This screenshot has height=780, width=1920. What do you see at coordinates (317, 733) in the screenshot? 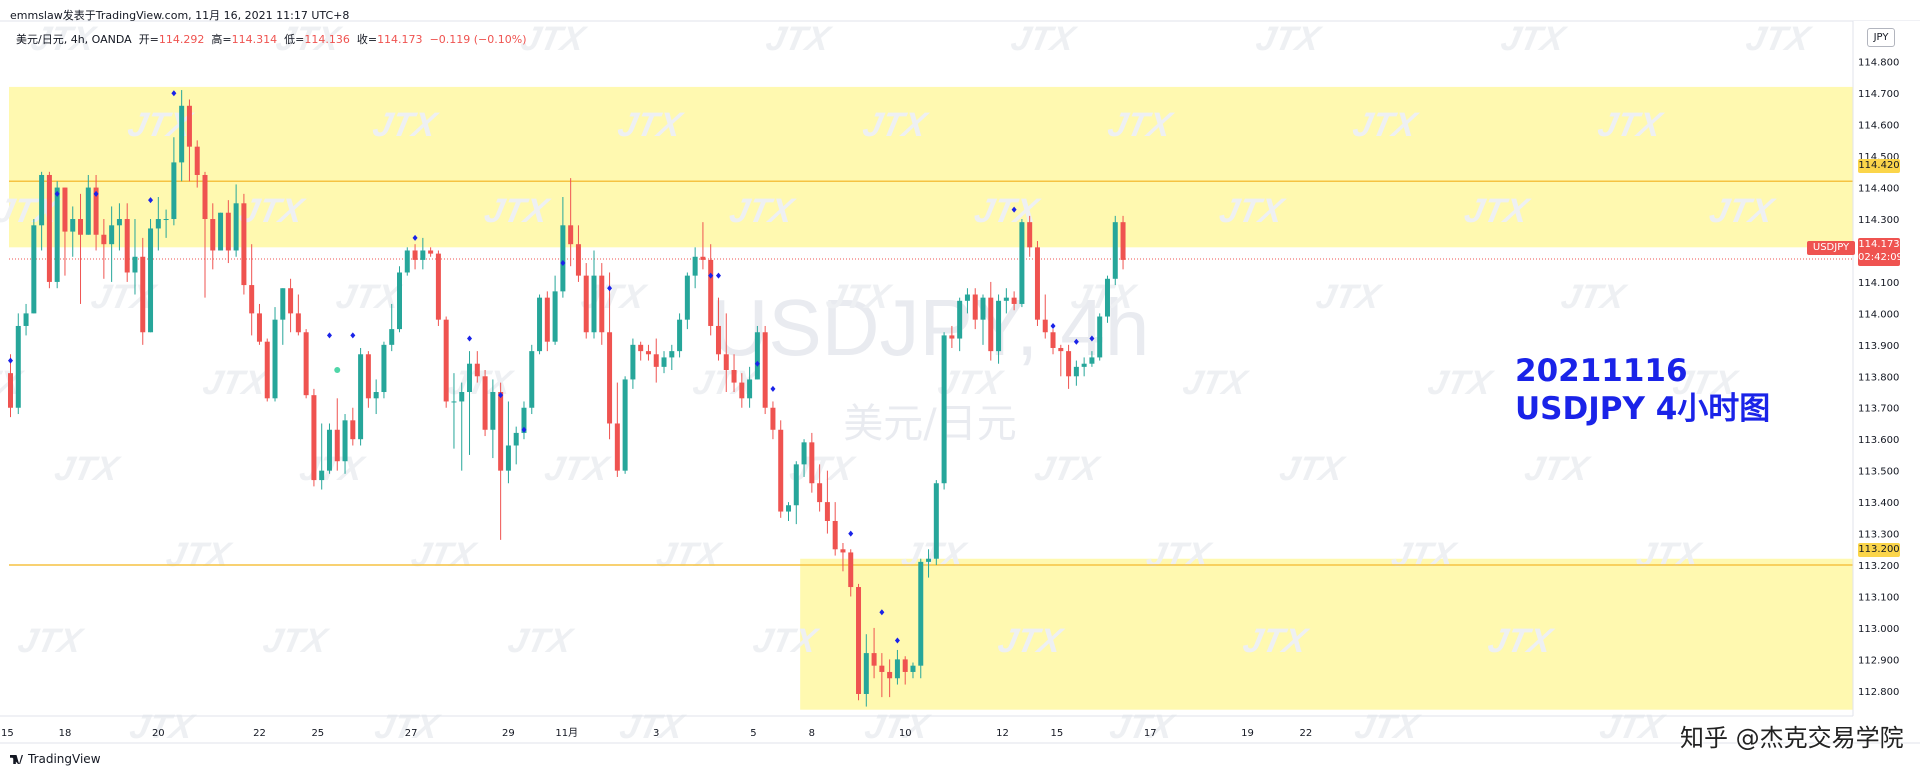
I see `time-tick-label: 25` at bounding box center [317, 733].